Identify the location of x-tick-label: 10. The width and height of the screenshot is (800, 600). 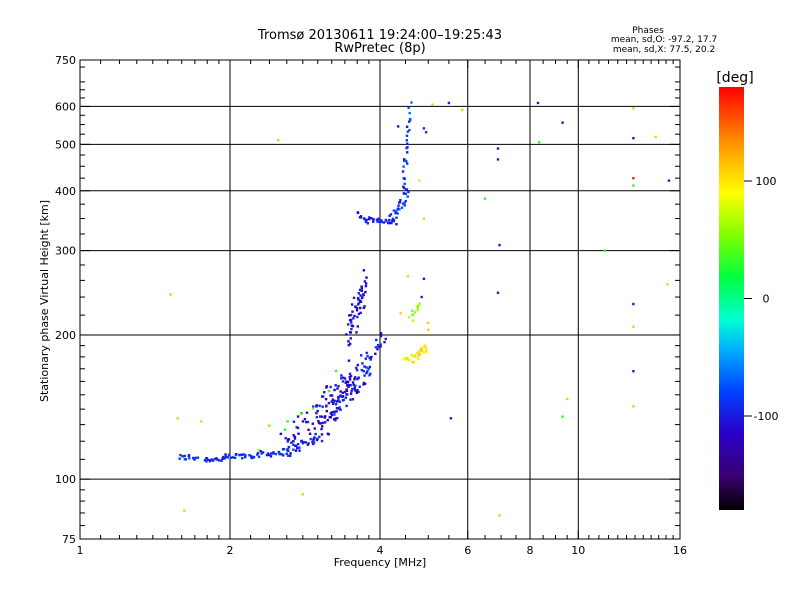
(578, 550).